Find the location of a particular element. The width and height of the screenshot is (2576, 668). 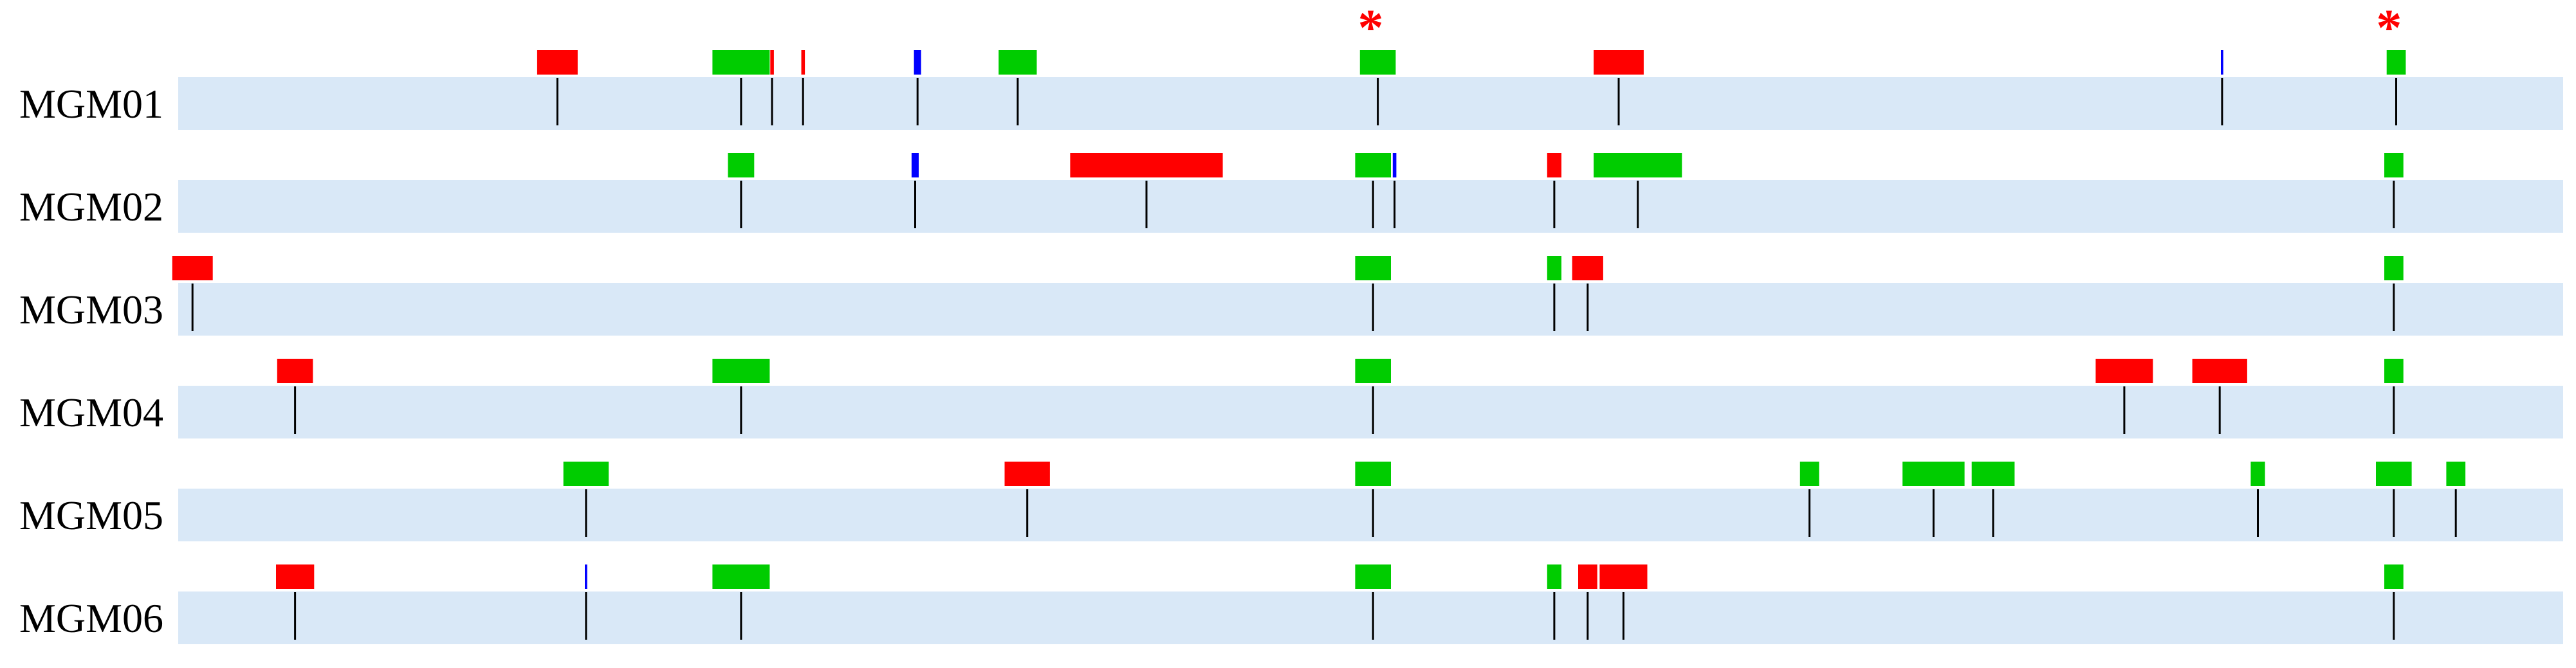

track-row-mgm05: MGM05 is located at coordinates (1291, 501).